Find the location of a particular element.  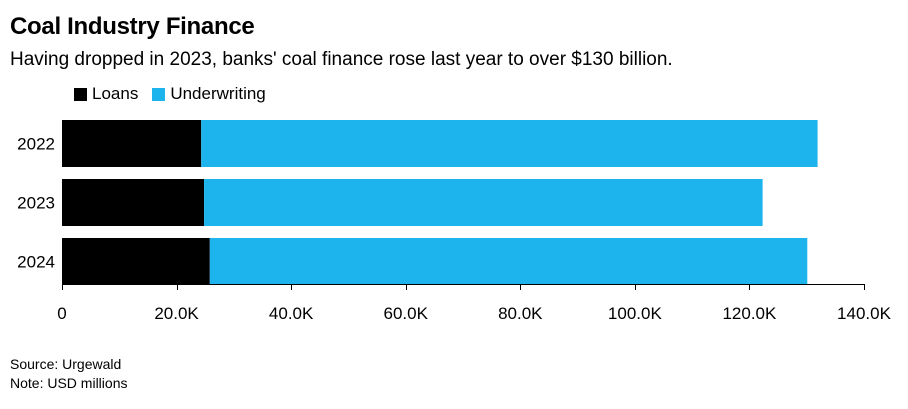

legend-swatch-loans is located at coordinates (80, 94).